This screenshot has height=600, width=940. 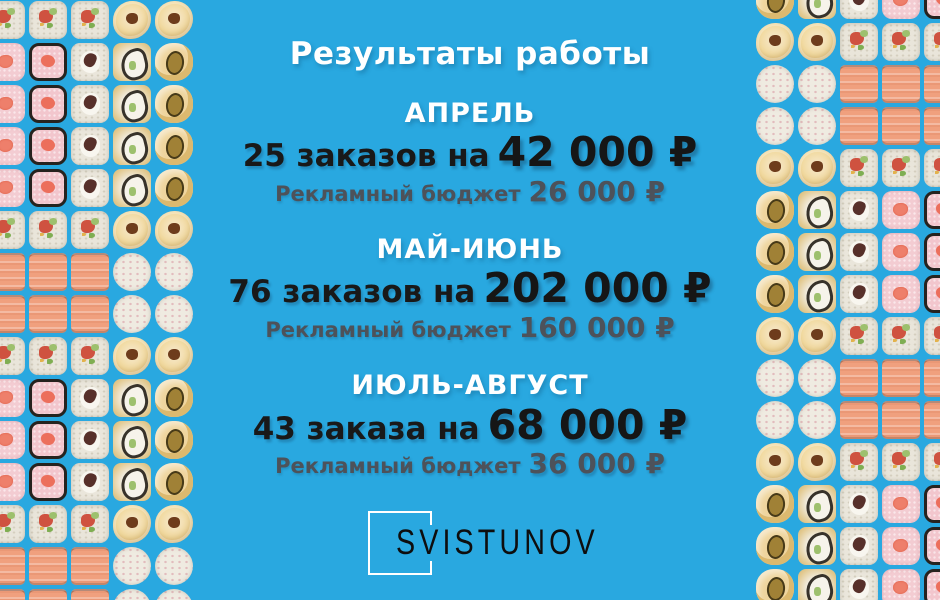 I want to click on logo-frame-square-icon, so click(x=401, y=543).